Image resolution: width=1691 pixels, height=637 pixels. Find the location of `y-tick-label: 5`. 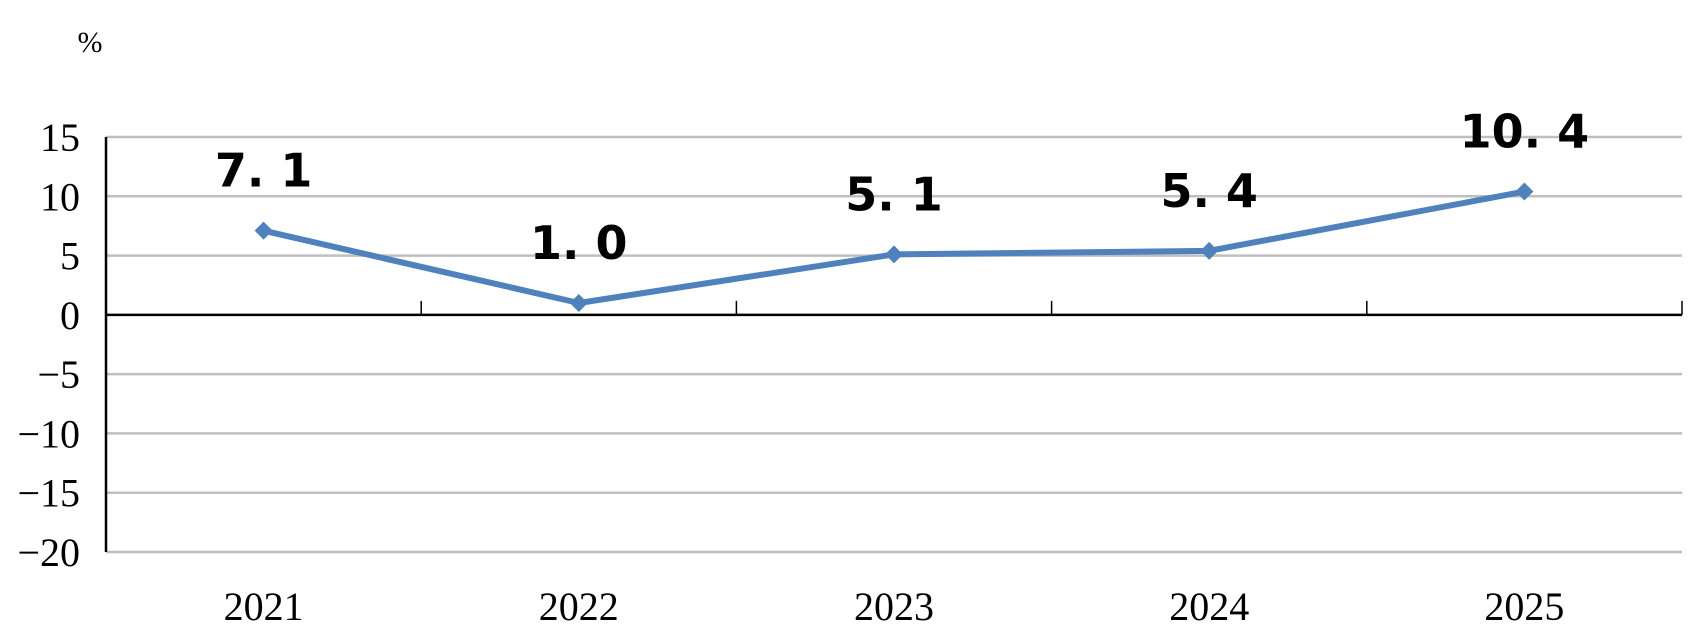

y-tick-label: 5 is located at coordinates (70, 256).